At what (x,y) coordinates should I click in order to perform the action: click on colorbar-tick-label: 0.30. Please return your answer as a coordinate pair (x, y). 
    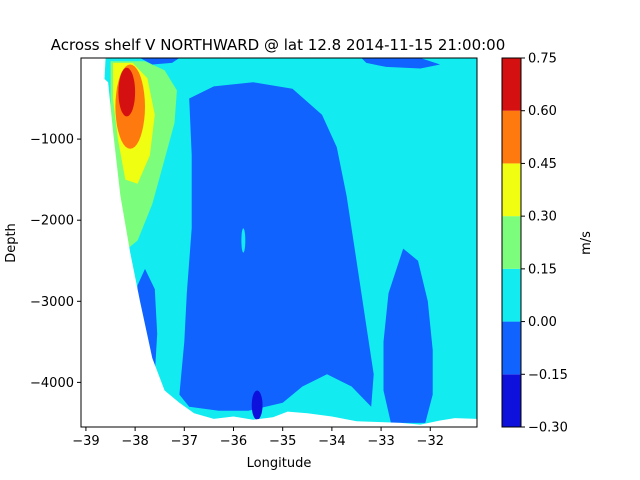
    Looking at the image, I should click on (542, 217).